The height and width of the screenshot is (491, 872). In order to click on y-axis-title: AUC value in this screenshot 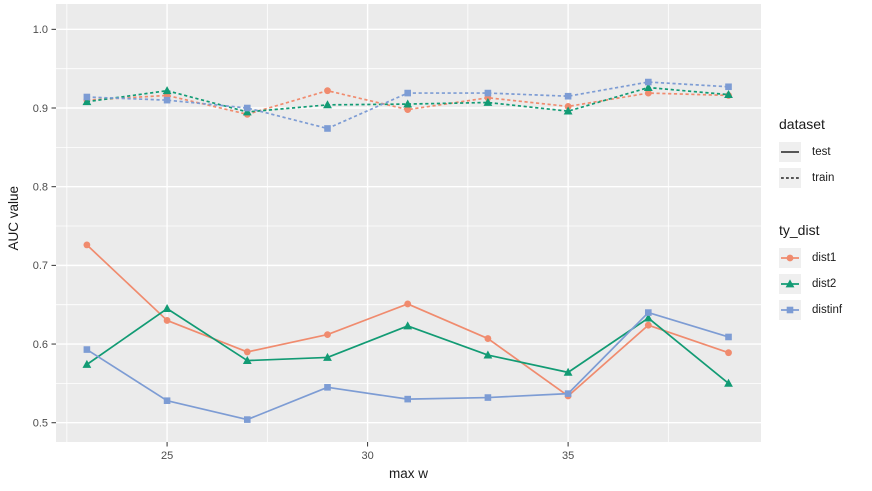, I will do `click(13, 218)`.